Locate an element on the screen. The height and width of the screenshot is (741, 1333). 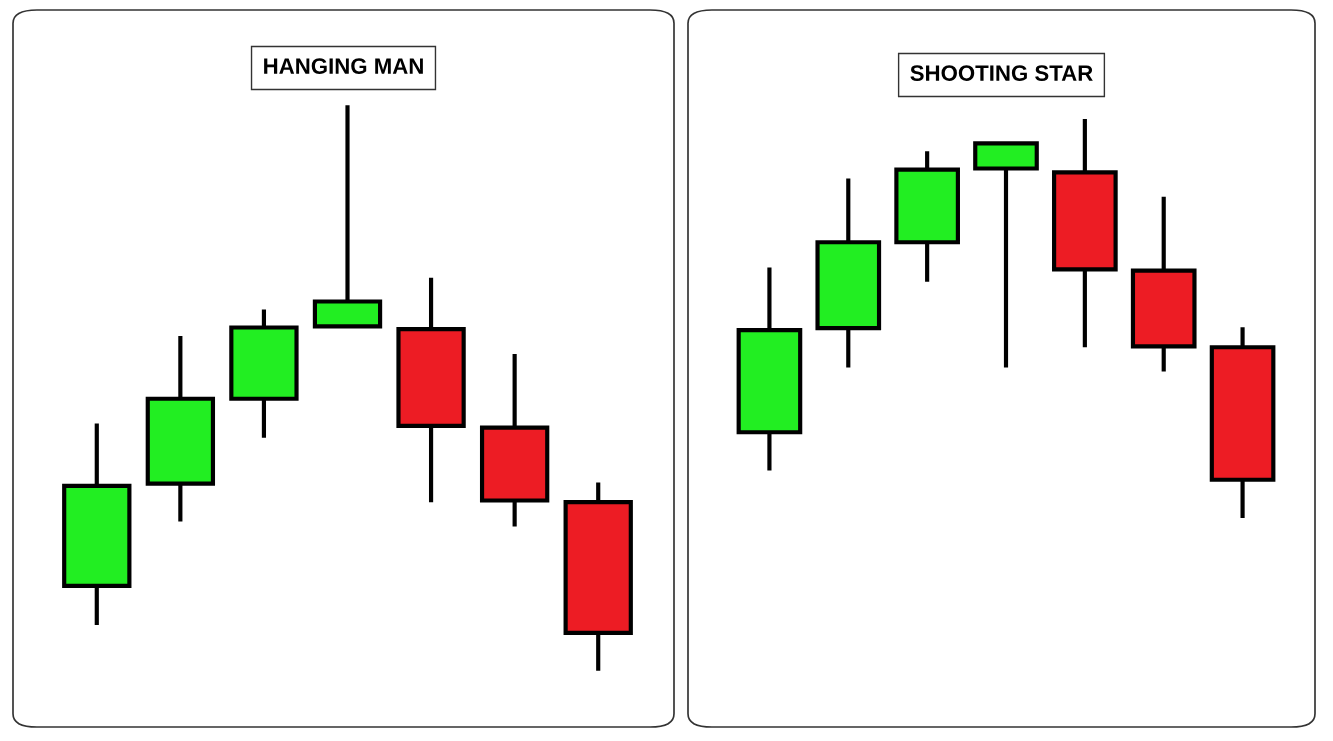
chart-title: HANGING MAN is located at coordinates (343, 66).